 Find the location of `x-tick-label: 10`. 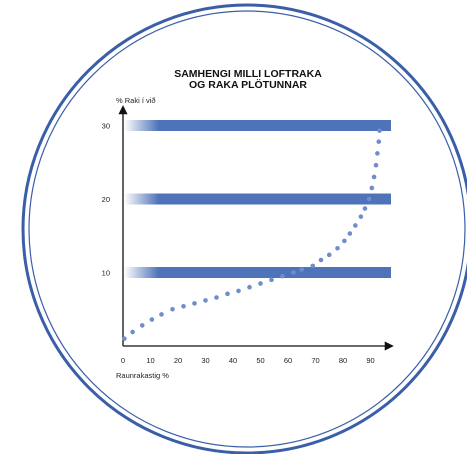

x-tick-label: 10 is located at coordinates (150, 360).